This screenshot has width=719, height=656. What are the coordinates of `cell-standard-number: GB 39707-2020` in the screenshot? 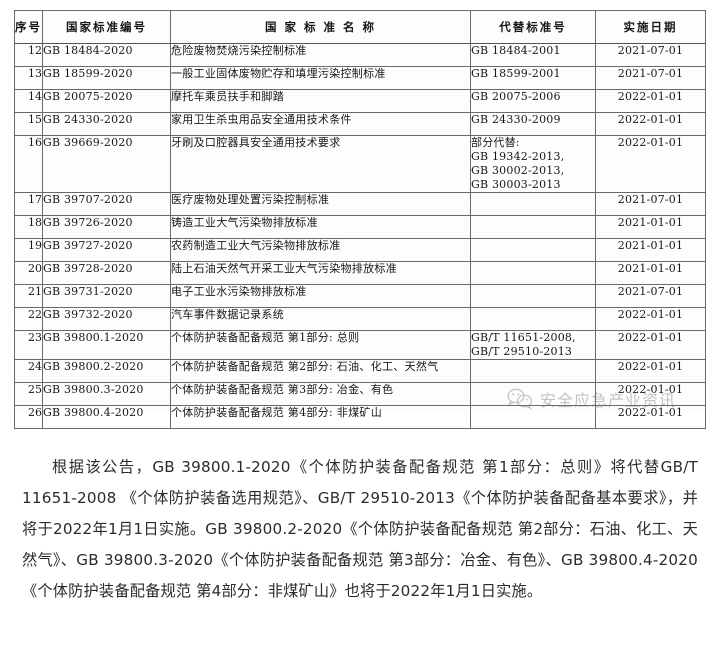 It's located at (106, 204).